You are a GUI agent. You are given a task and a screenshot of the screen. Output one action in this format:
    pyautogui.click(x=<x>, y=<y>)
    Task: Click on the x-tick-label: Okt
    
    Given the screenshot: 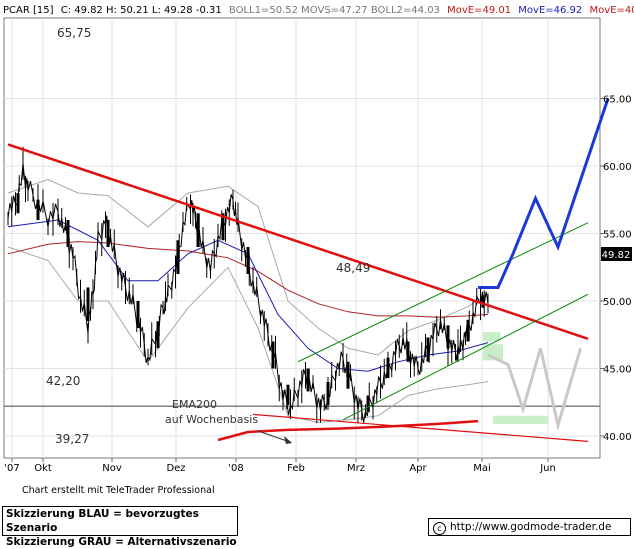 What is the action you would take?
    pyautogui.click(x=43, y=468)
    